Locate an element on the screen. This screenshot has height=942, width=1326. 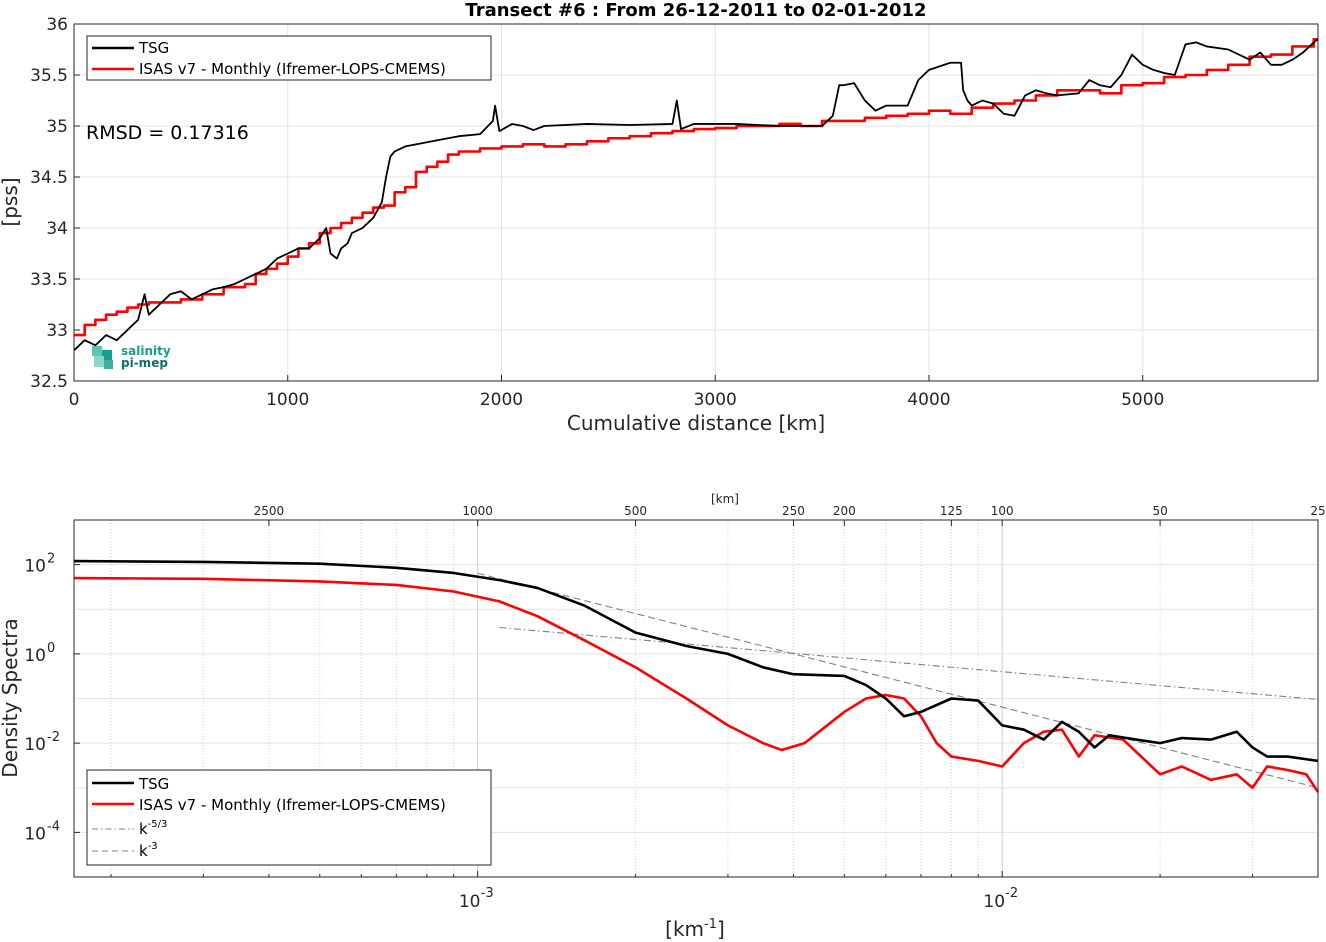
bottom-x-tick-exponent: -2 is located at coordinates (1011, 893).